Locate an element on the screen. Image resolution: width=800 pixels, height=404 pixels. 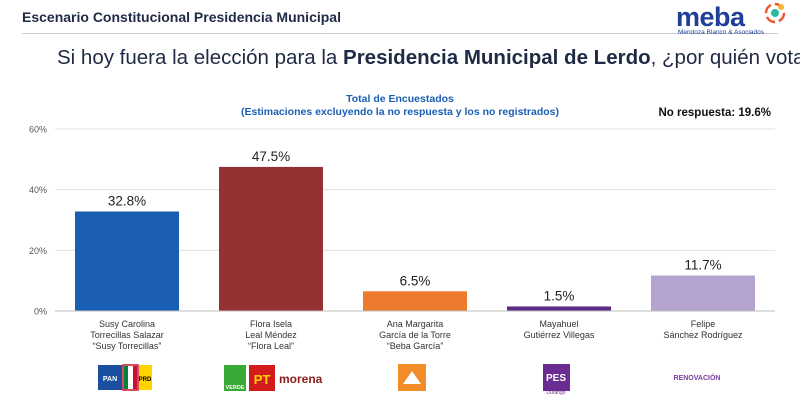
x-category-label: García de la Torre is located at coordinates (415, 335).